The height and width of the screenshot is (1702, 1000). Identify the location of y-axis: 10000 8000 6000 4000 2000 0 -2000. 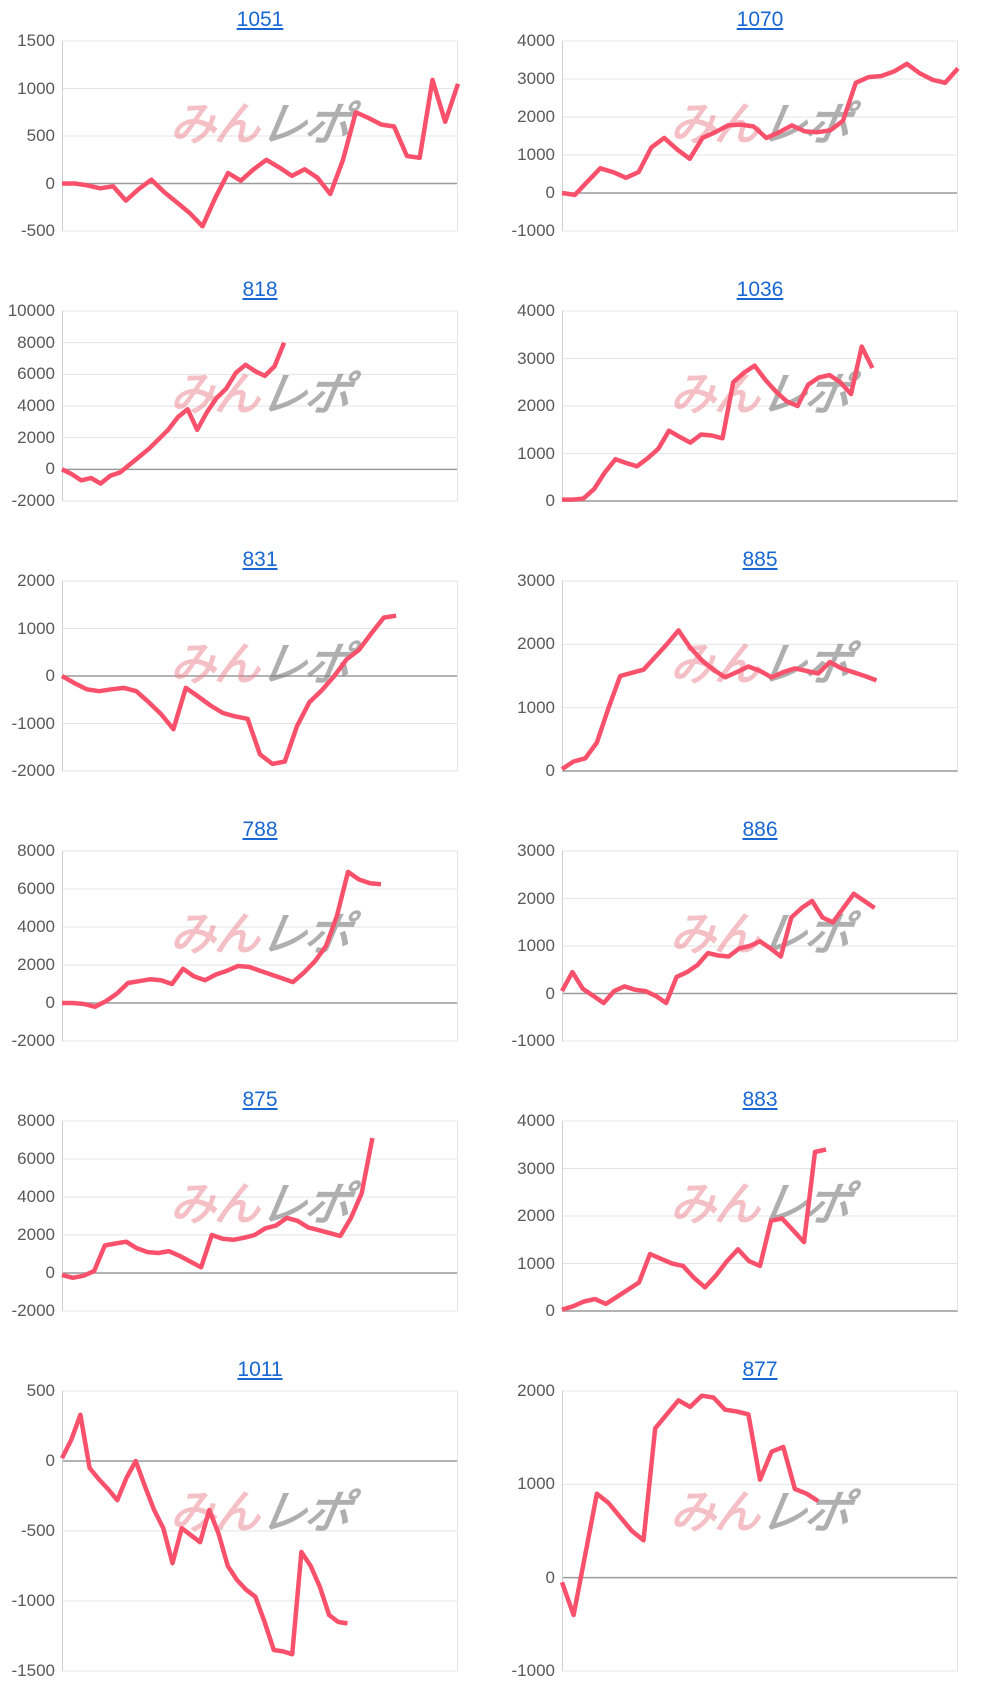
(31, 406).